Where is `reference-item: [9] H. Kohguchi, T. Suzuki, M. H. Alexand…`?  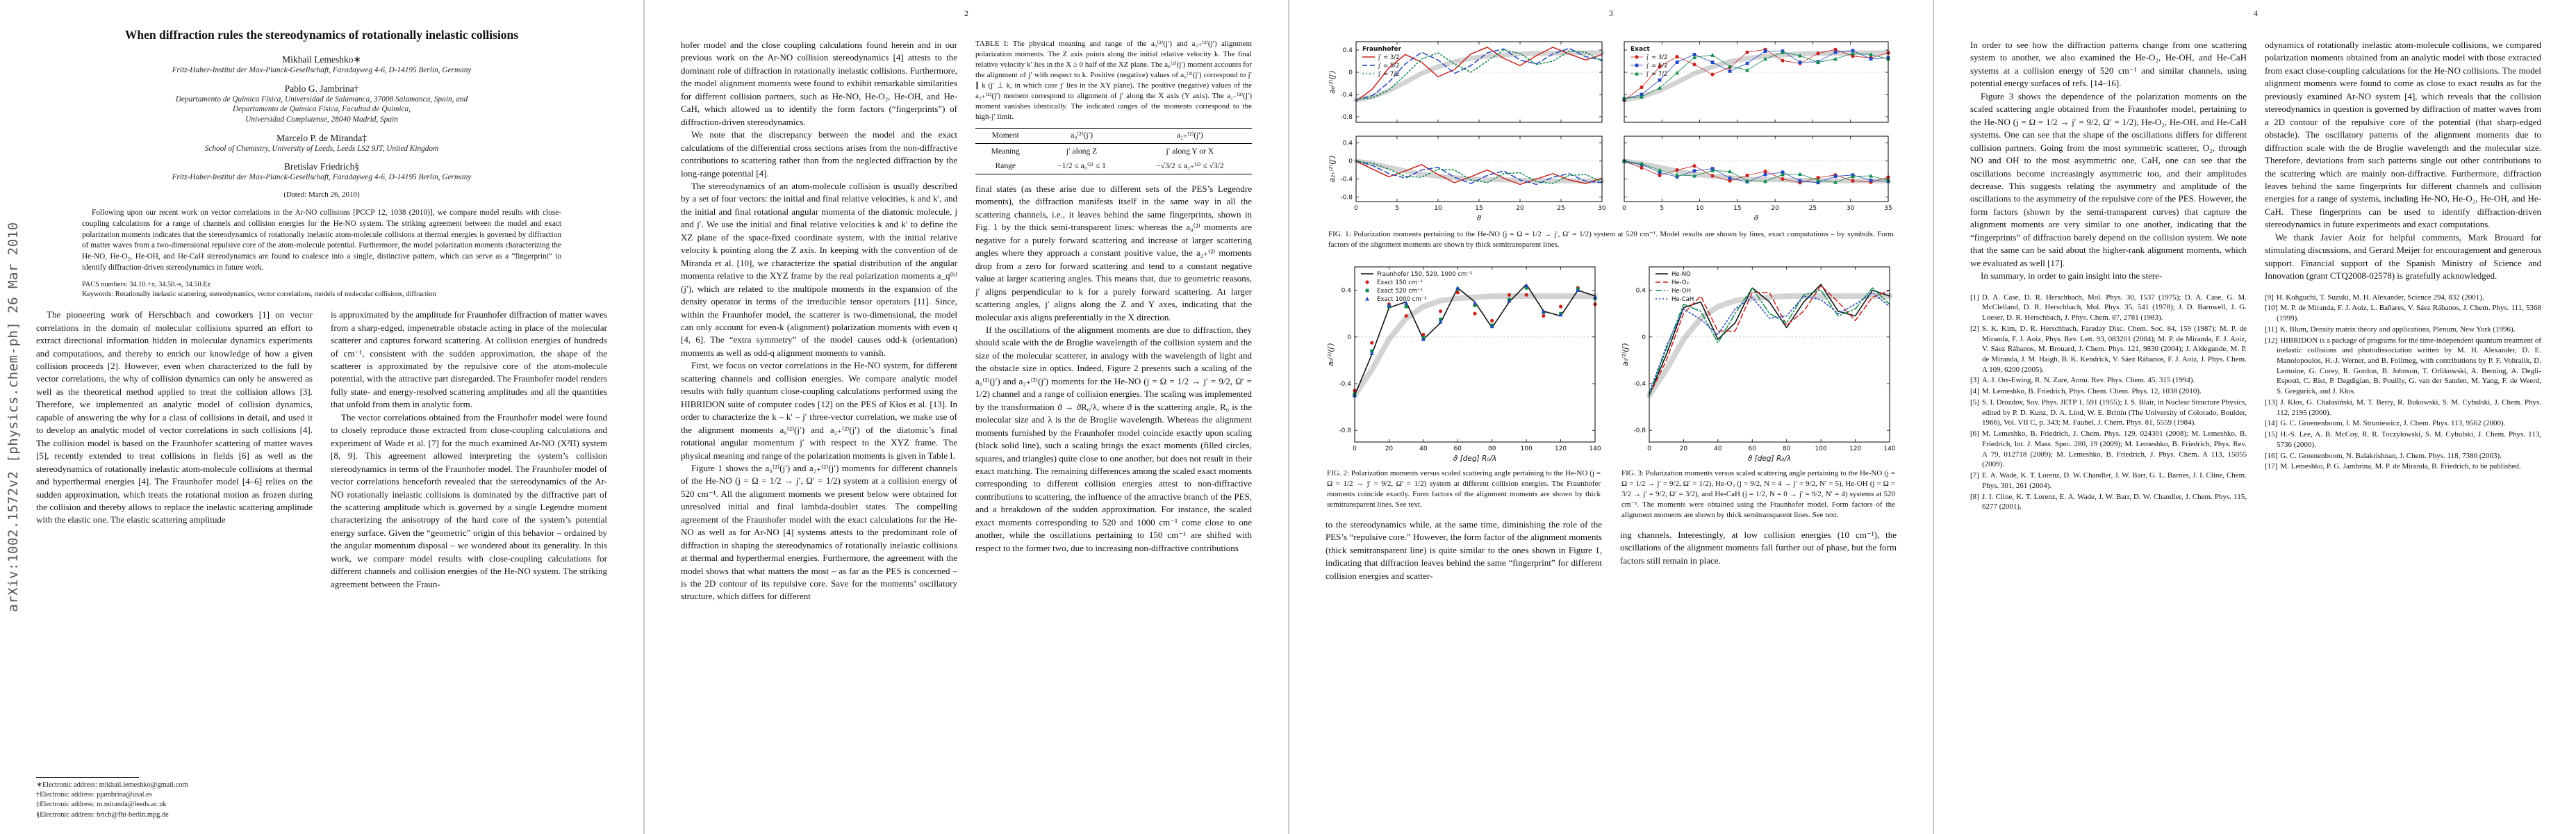
reference-item: [9] H. Kohguchi, T. Suzuki, M. H. Alexand… is located at coordinates (2403, 298).